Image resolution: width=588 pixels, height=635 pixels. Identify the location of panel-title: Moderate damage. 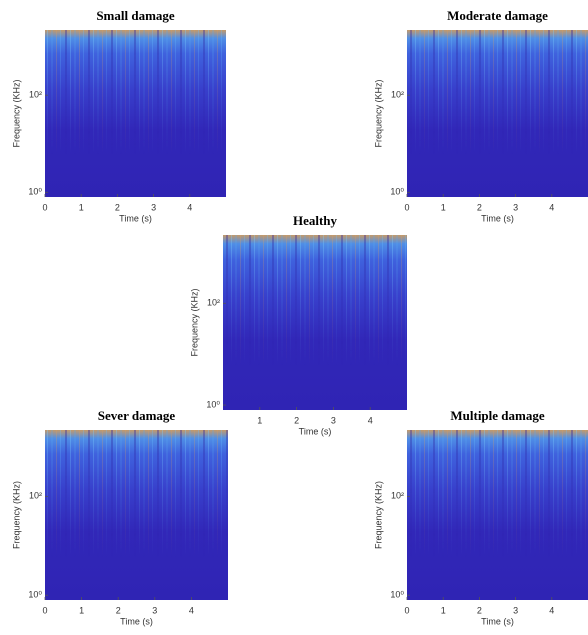
(497, 15).